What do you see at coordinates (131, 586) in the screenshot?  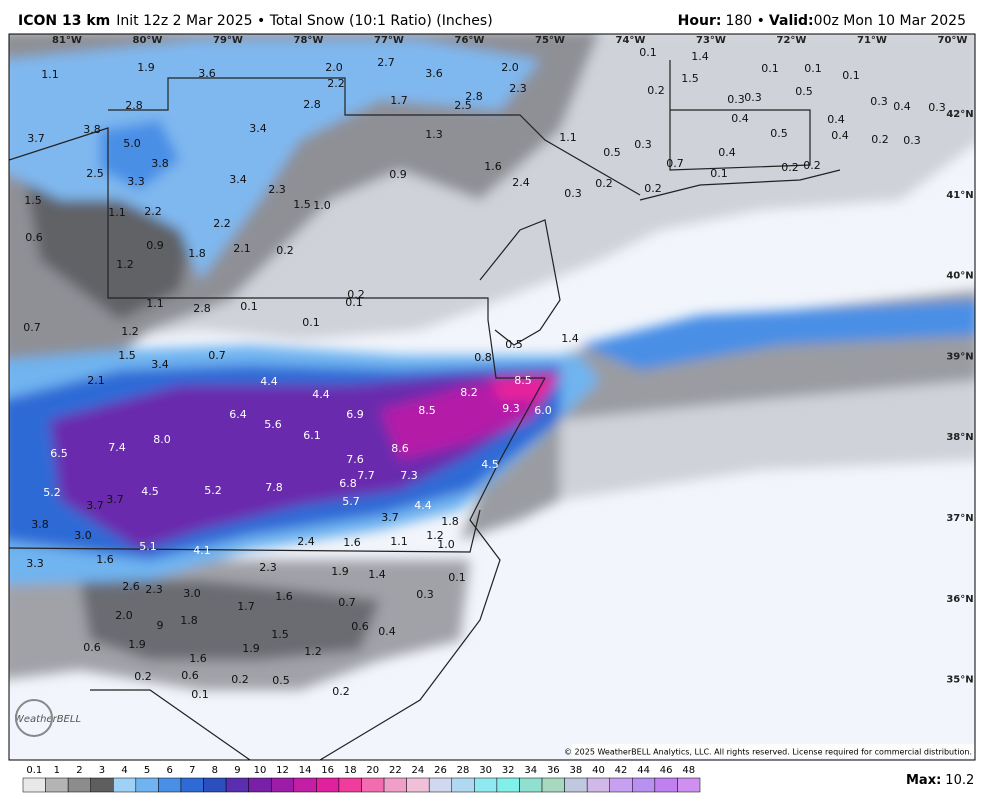 I see `snow-label: 2.6` at bounding box center [131, 586].